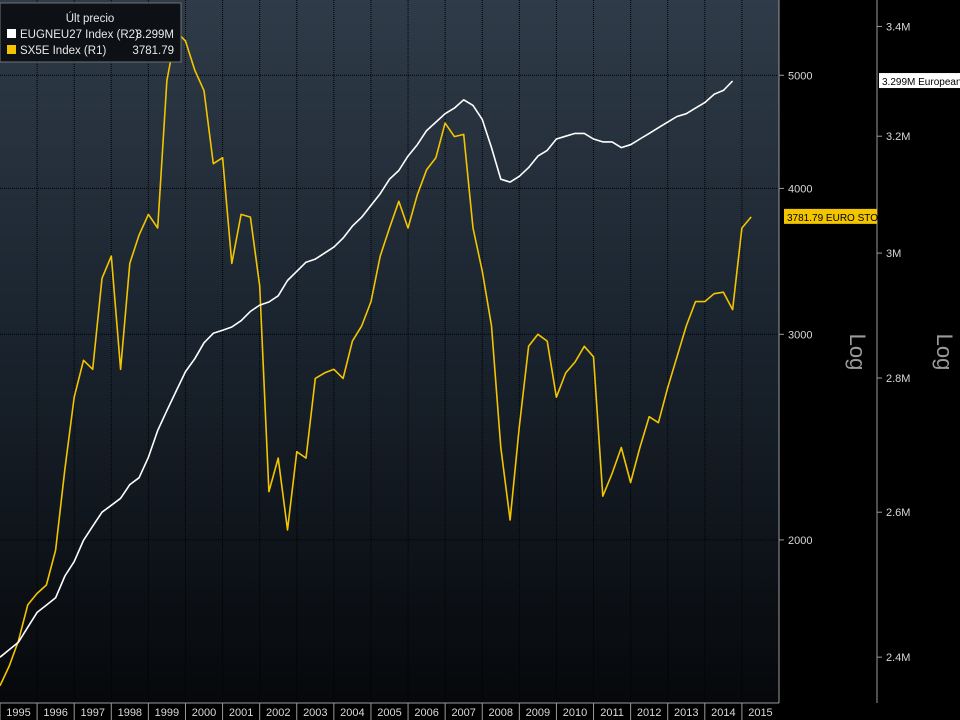  Describe the element at coordinates (944, 352) in the screenshot. I see `r2-axis-scale-label: Log` at that location.